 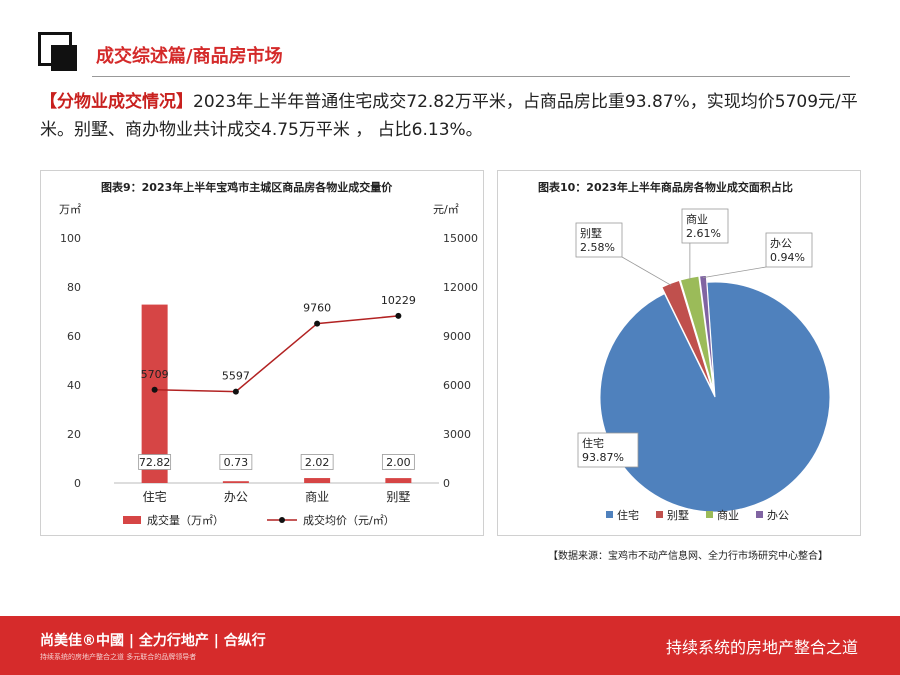 I want to click on y-right-tick: 6000, so click(x=457, y=385).